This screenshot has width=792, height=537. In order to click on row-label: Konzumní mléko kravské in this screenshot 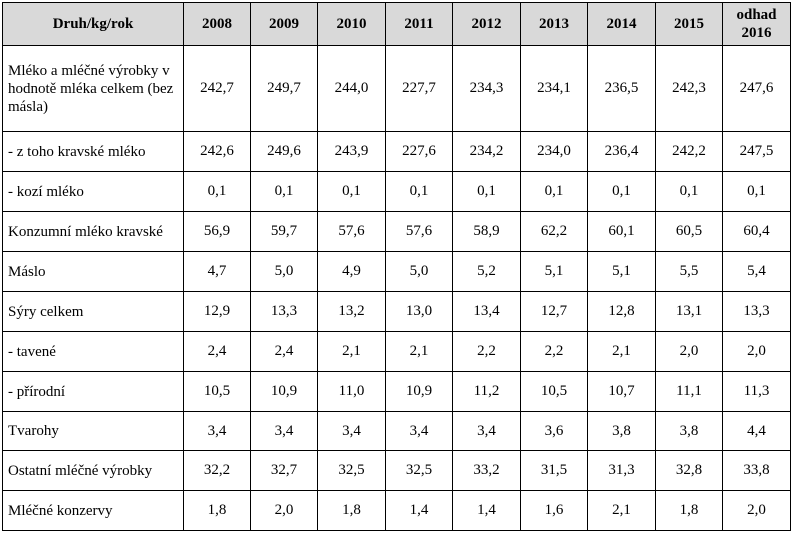, I will do `click(93, 231)`.